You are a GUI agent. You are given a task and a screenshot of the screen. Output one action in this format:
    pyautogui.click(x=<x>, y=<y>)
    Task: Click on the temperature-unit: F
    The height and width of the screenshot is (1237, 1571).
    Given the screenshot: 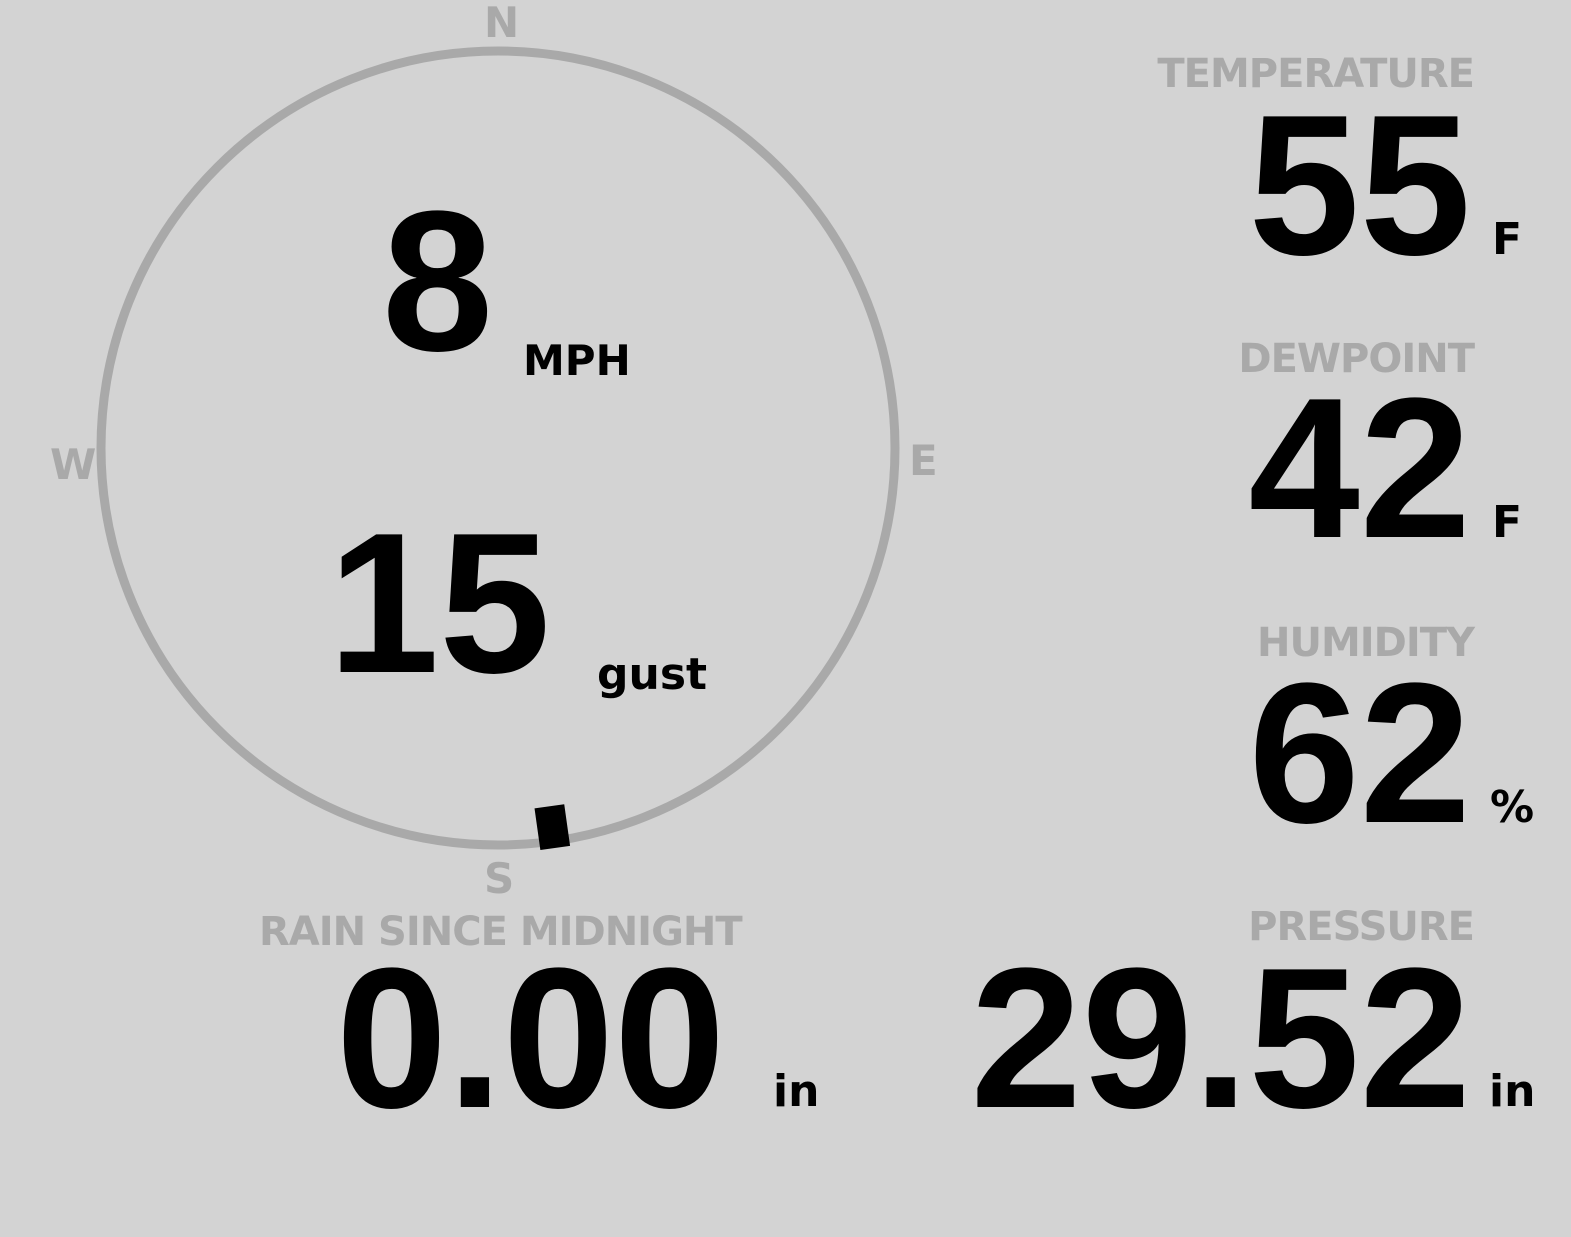 What is the action you would take?
    pyautogui.click(x=1507, y=239)
    